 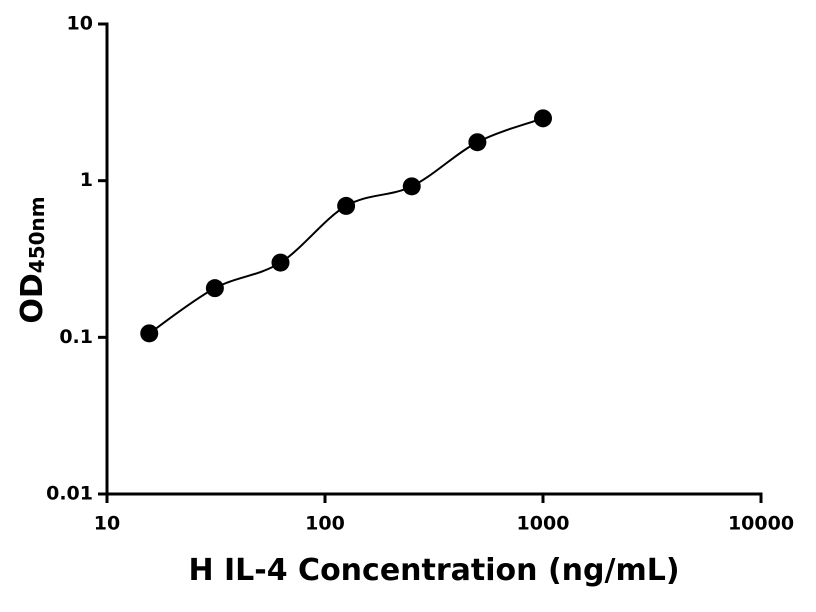 I want to click on y-axis-label-subscript: 450nm, so click(x=37, y=234).